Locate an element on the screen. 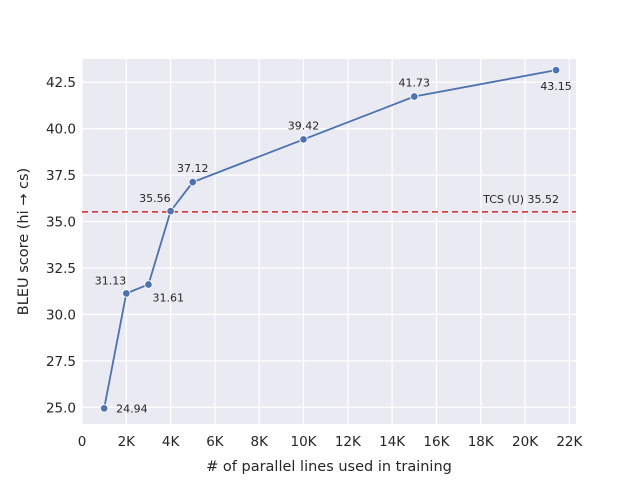 This screenshot has width=640, height=480. x-tick-label: 18K is located at coordinates (481, 442).